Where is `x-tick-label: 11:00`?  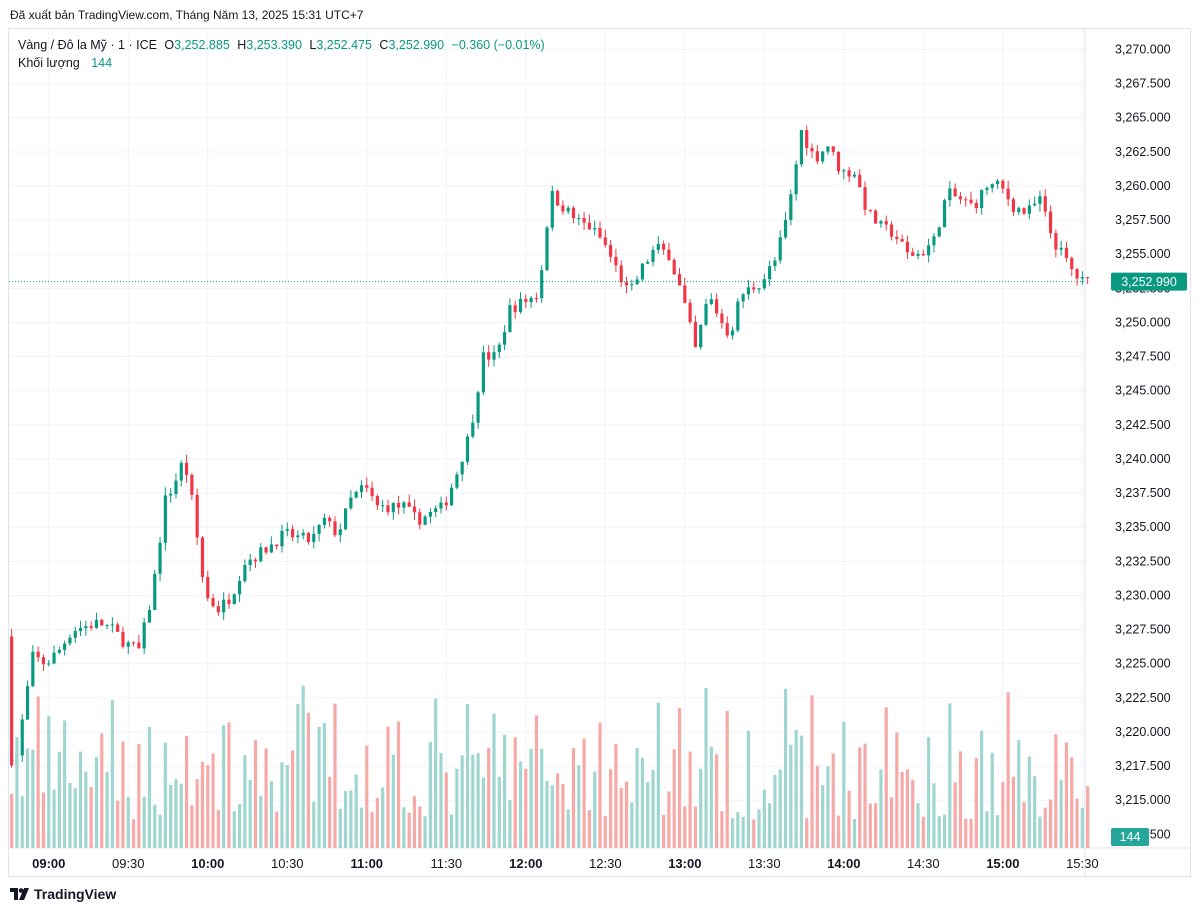
x-tick-label: 11:00 is located at coordinates (367, 863).